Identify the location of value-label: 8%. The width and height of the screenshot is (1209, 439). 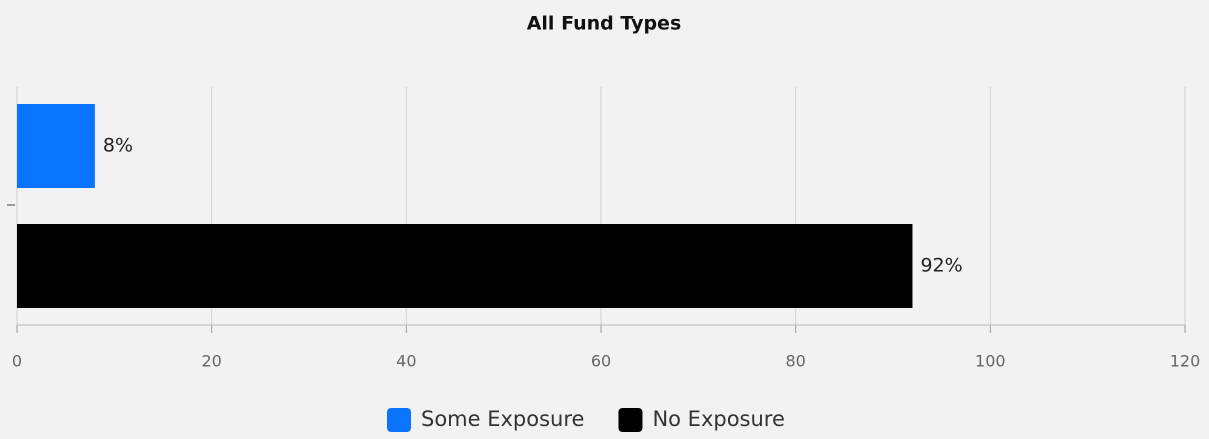
(118, 146).